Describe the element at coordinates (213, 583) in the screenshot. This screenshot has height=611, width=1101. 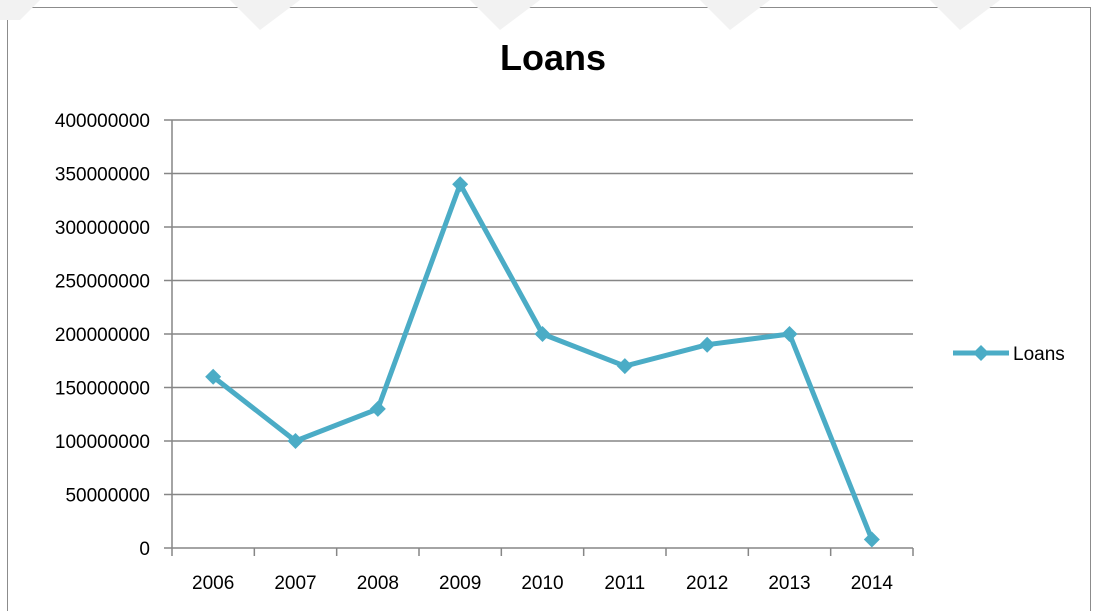
I see `x-tick-label: 2006` at that location.